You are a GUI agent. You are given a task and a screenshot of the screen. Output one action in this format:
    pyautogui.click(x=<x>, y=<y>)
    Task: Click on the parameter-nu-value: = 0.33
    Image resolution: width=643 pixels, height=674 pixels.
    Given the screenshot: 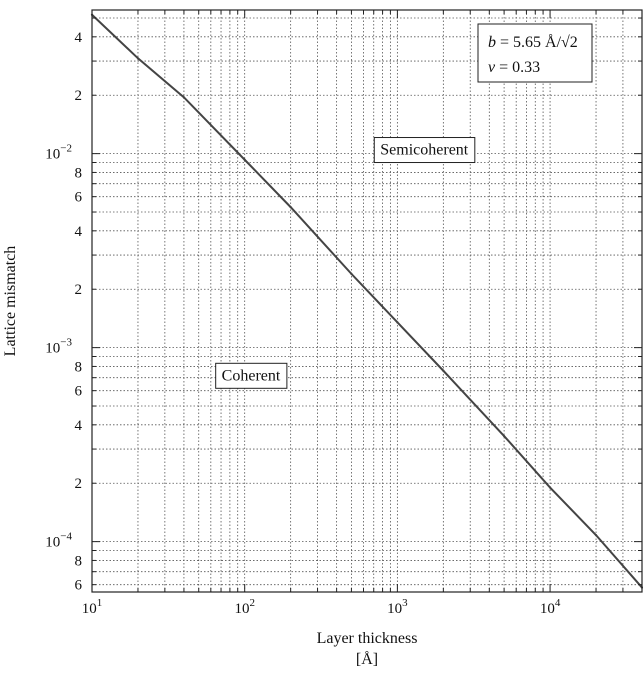 What is the action you would take?
    pyautogui.click(x=517, y=67)
    